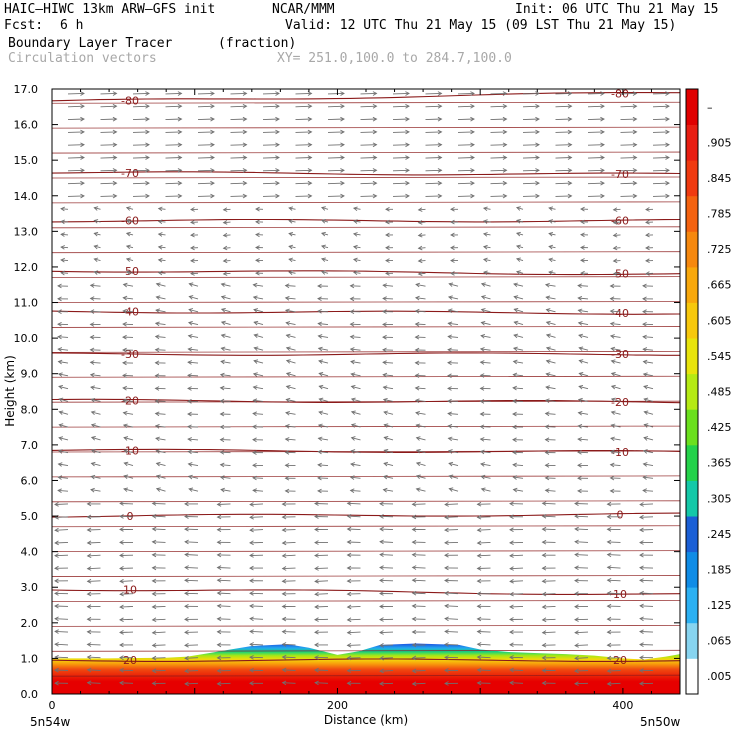 This screenshot has height=740, width=740. What do you see at coordinates (719, 641) in the screenshot?
I see `colorbar-label: .065` at bounding box center [719, 641].